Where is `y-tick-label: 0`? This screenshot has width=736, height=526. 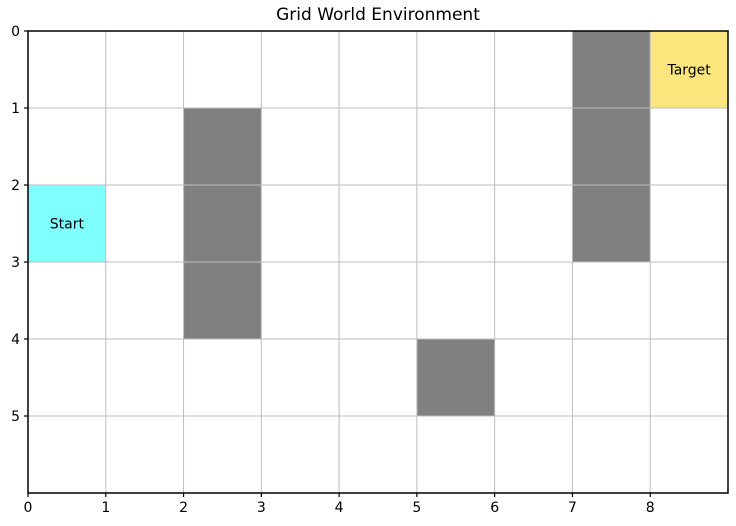
y-tick-label: 0 is located at coordinates (15, 32).